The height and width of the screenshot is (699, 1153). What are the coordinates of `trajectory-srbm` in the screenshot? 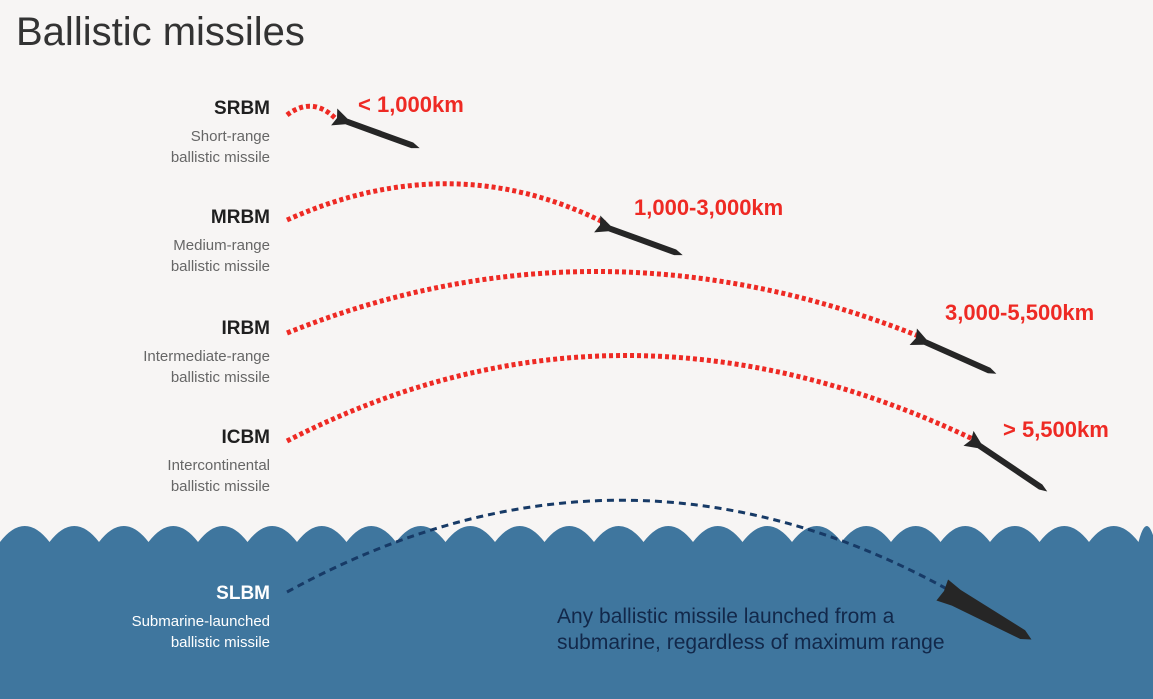 It's located at (311, 111).